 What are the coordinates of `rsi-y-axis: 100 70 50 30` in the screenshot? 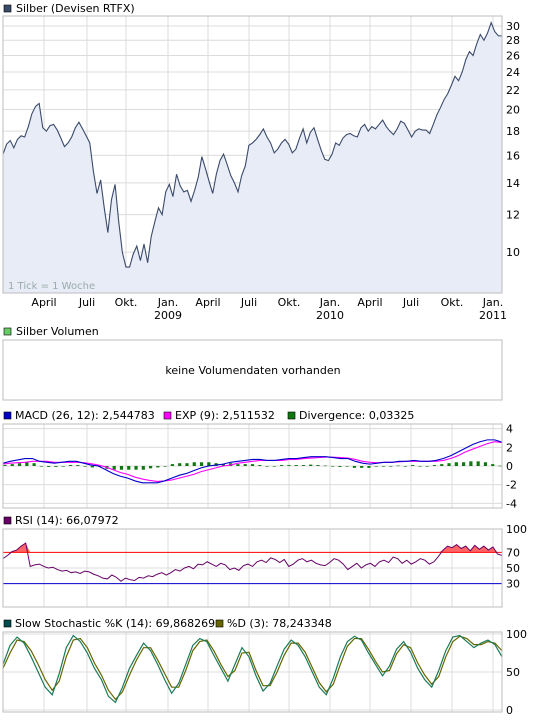 It's located at (516, 557).